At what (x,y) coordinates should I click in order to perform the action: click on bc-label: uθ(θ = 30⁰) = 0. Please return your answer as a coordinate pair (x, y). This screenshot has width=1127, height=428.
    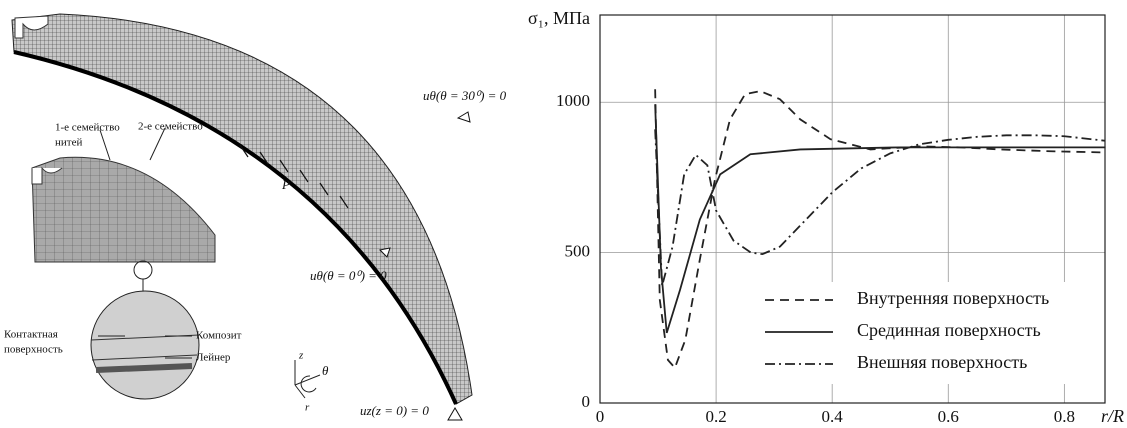
    Looking at the image, I should click on (465, 95).